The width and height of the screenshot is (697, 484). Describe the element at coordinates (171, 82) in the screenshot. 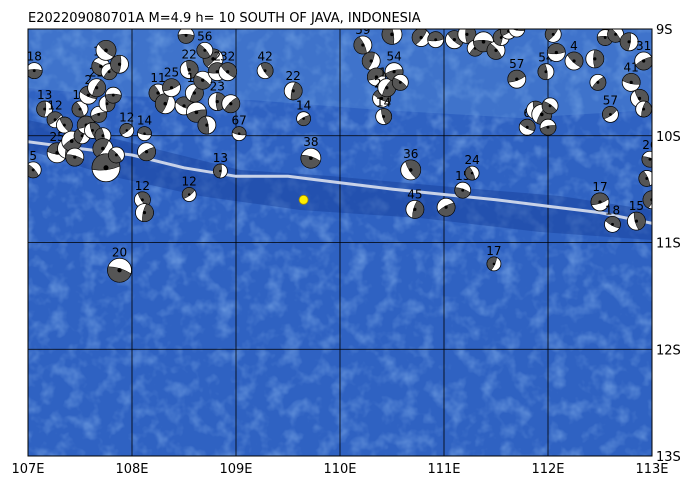

I see `focal-mechanism: 25` at that location.